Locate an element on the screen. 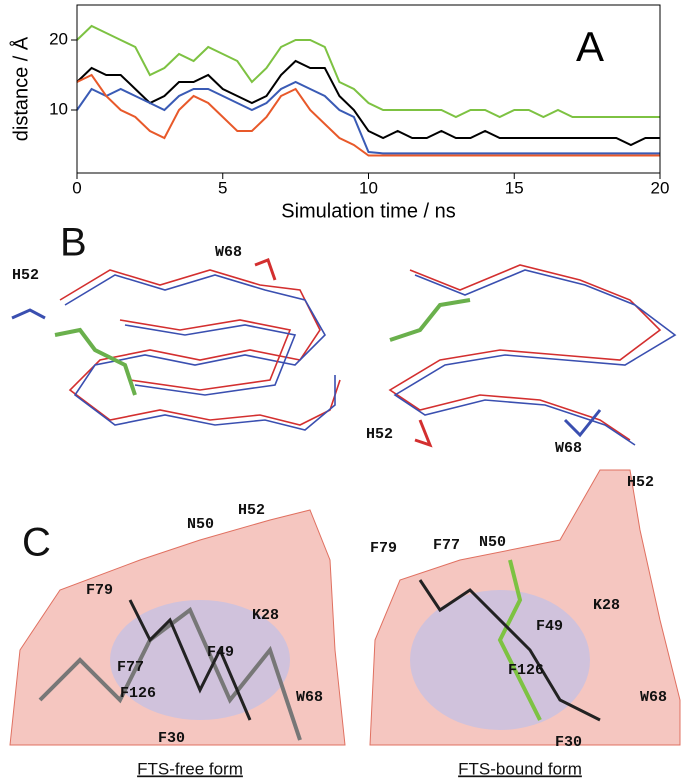  backbone-left is located at coordinates (176, 344).